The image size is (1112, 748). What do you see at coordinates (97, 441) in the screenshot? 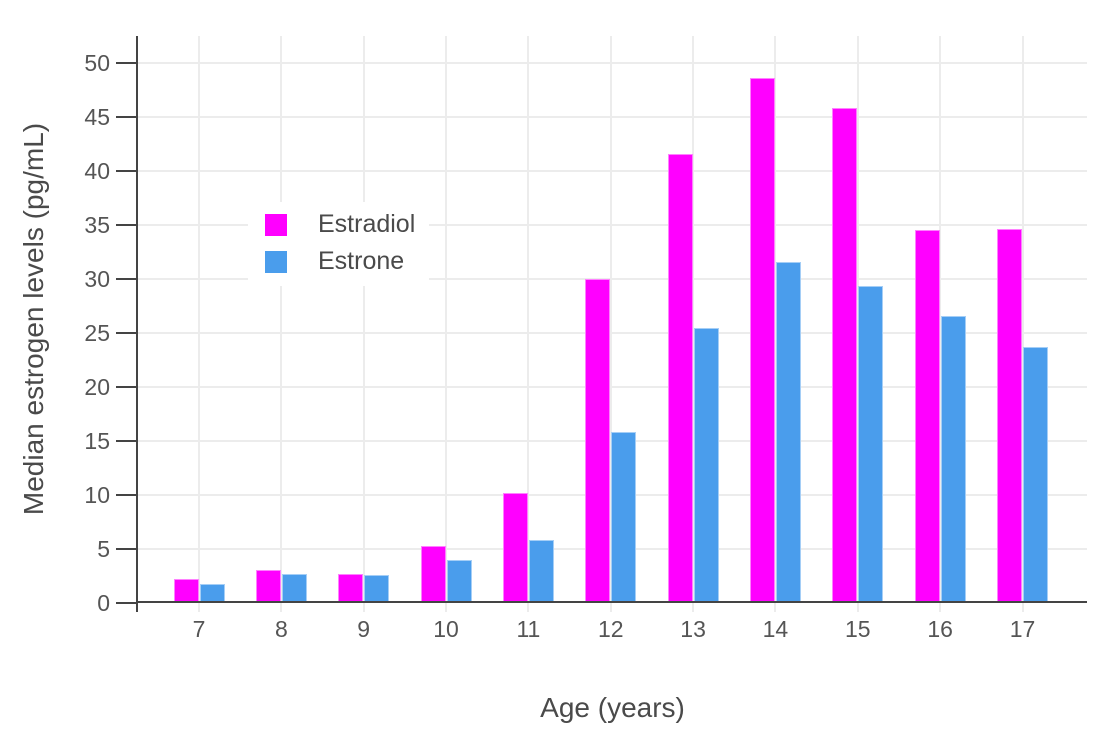
I see `y-tick-label-15: 15` at bounding box center [97, 441].